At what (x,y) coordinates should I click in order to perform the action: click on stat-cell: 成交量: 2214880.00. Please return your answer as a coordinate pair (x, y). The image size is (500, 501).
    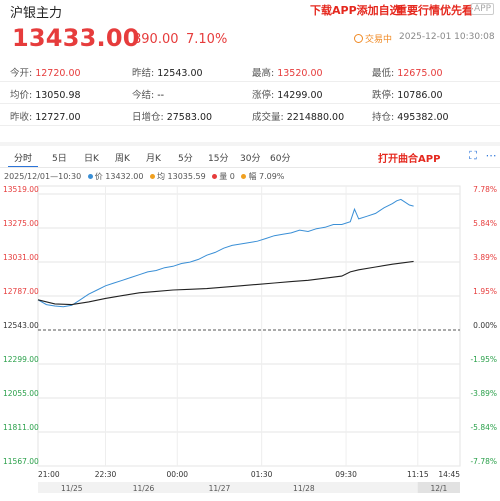
    Looking at the image, I should click on (298, 116).